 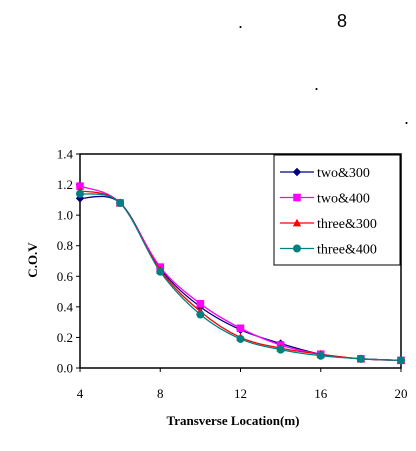 What do you see at coordinates (160, 393) in the screenshot?
I see `x-tick-label: 8` at bounding box center [160, 393].